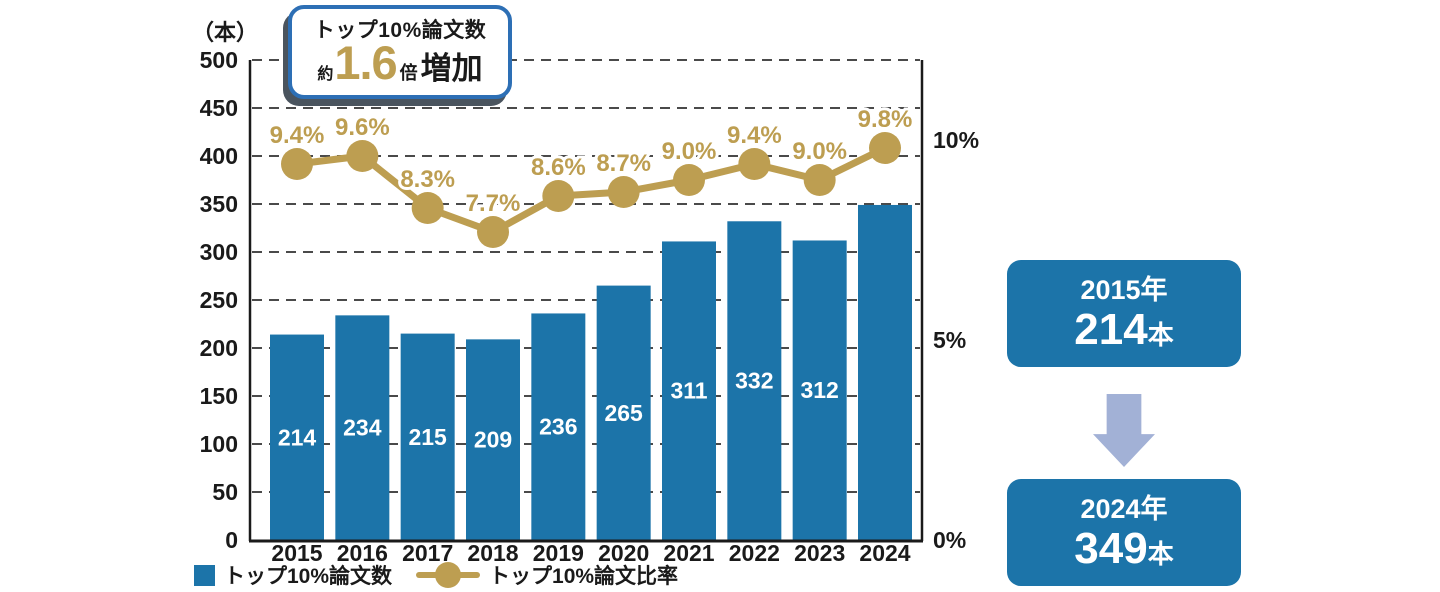 The width and height of the screenshot is (1440, 592). Describe the element at coordinates (493, 203) in the screenshot. I see `point-label-2018: 7.7%` at that location.